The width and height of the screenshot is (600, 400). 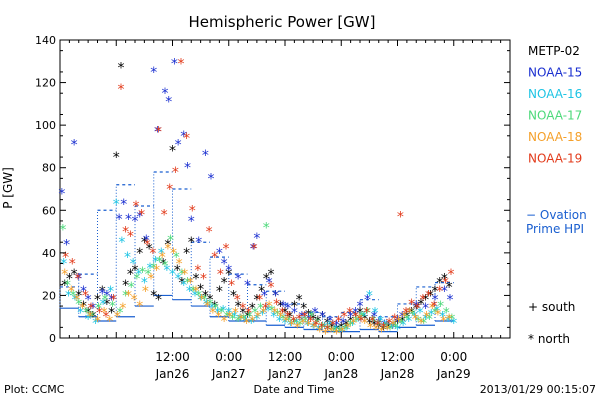 I want to click on legend-entry: NOAA-18, so click(x=555, y=137).